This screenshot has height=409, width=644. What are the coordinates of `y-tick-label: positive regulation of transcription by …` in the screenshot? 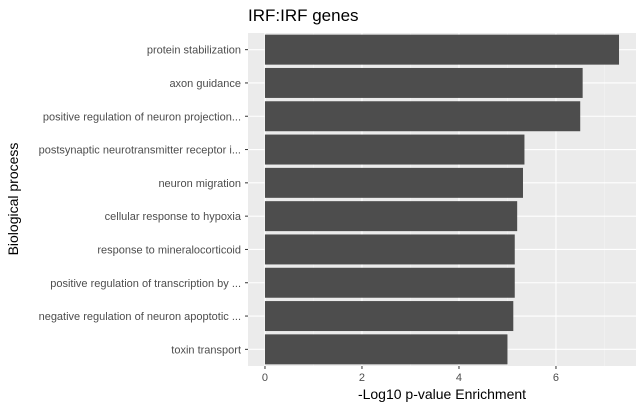 It's located at (145, 284).